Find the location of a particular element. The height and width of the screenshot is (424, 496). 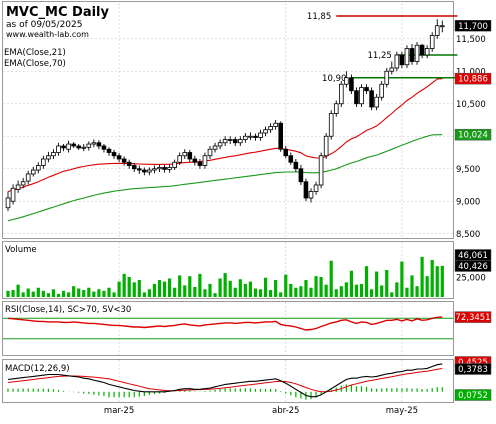

macd-hist-badge-bg is located at coordinates (473, 395).